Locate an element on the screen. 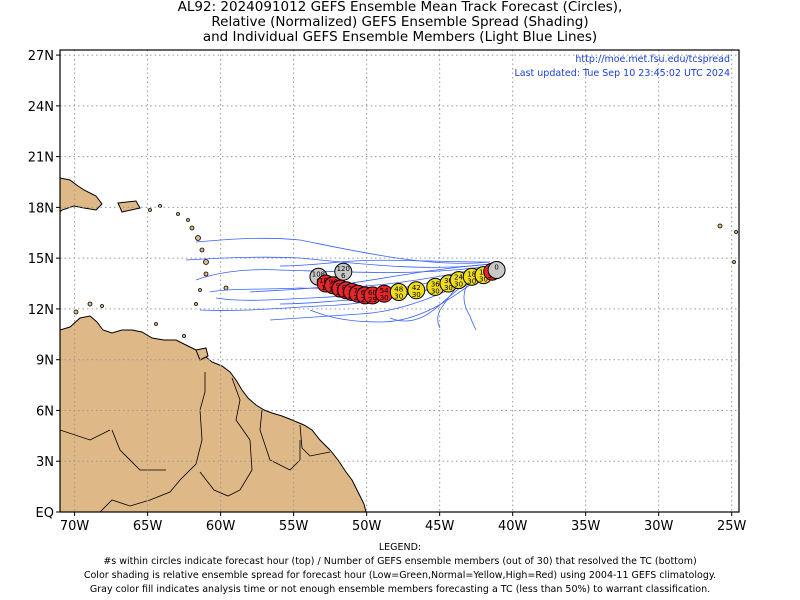 This screenshot has width=800, height=600. forecast-hour-label: 60 is located at coordinates (372, 293).